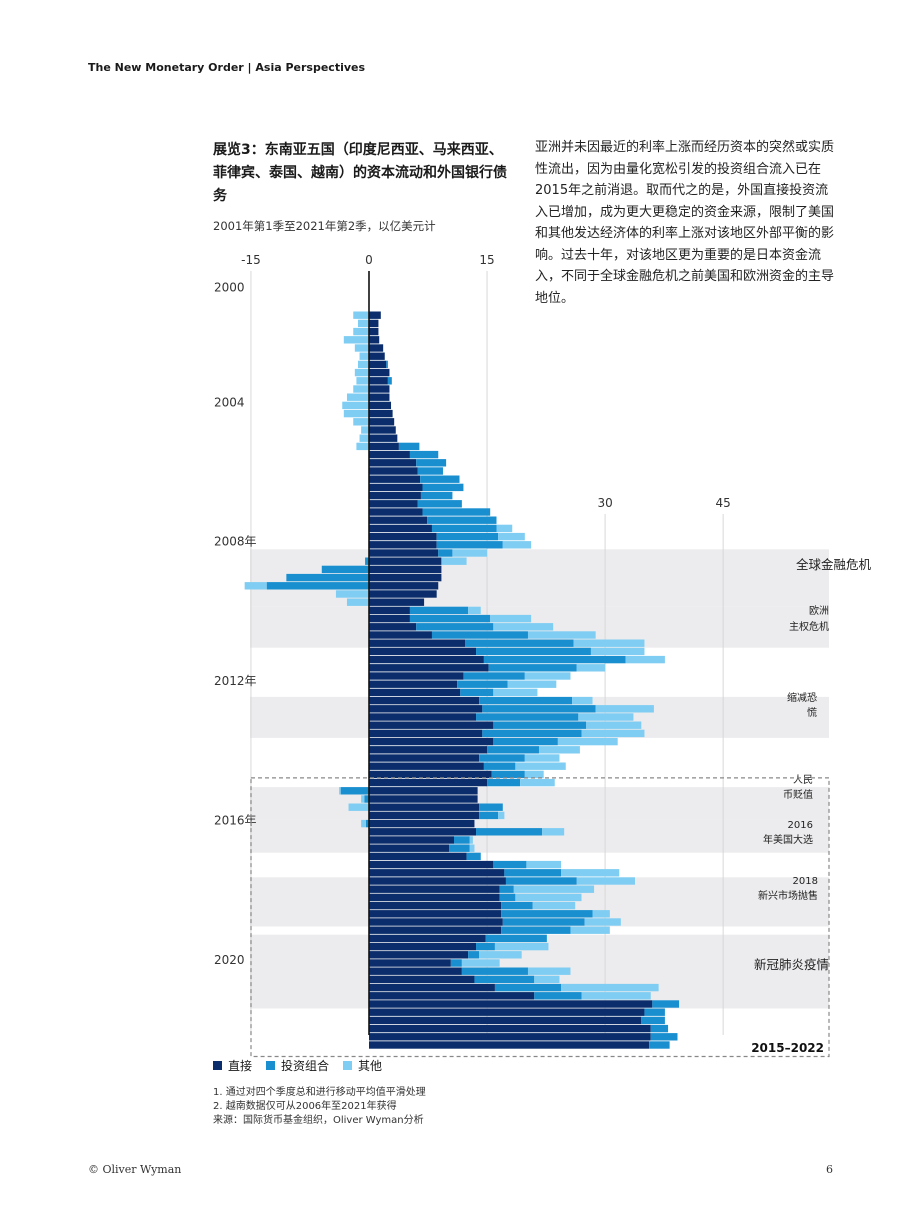 The image size is (920, 1225). Describe the element at coordinates (540, 917) in the screenshot. I see `highlight-box` at that location.